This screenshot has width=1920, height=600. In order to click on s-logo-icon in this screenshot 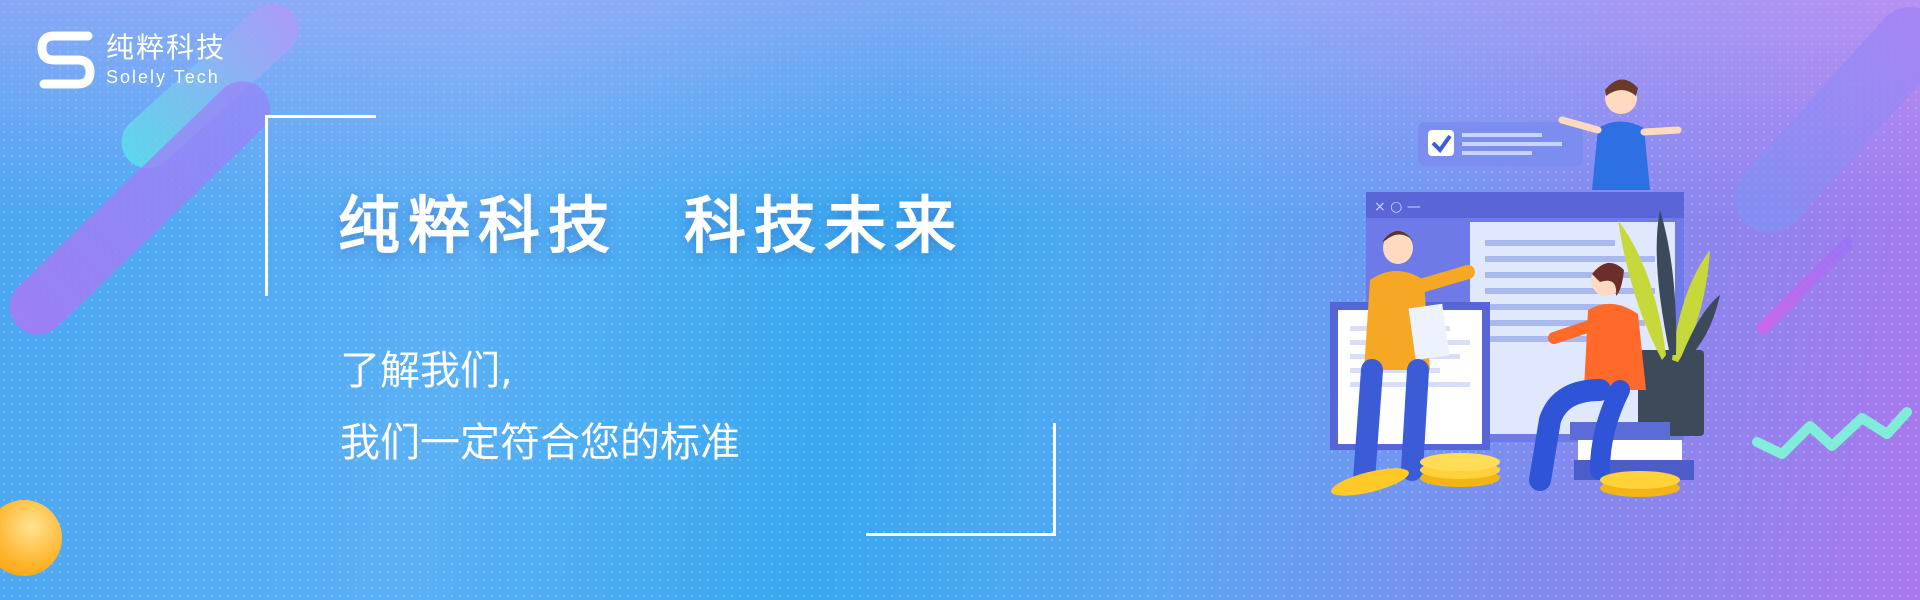, I will do `click(66, 60)`.